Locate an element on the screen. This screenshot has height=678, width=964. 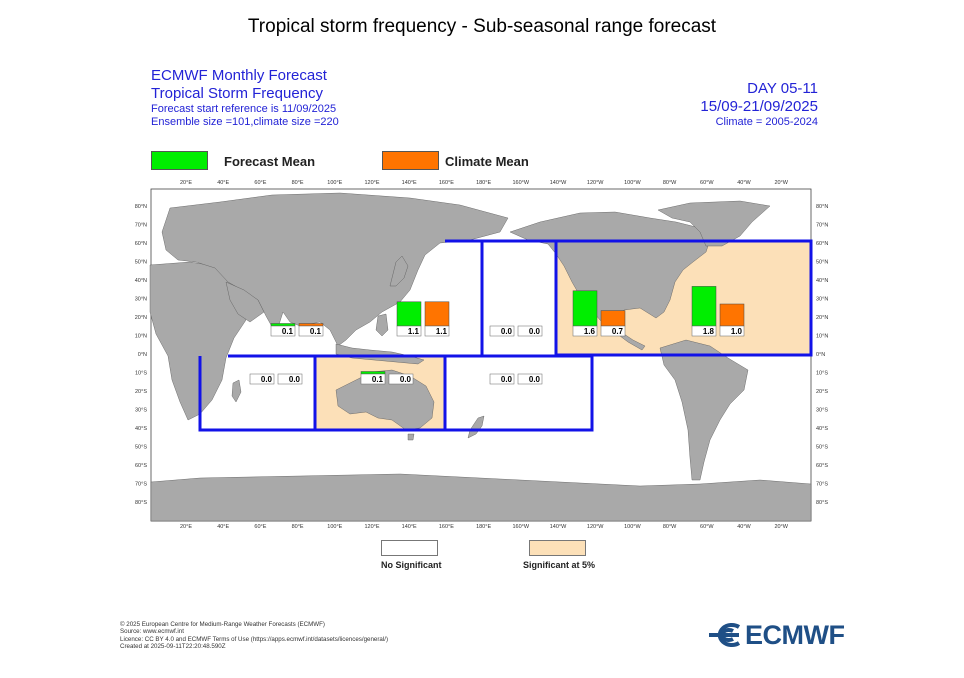
lat-tick-right: 30°S is located at coordinates (822, 411).